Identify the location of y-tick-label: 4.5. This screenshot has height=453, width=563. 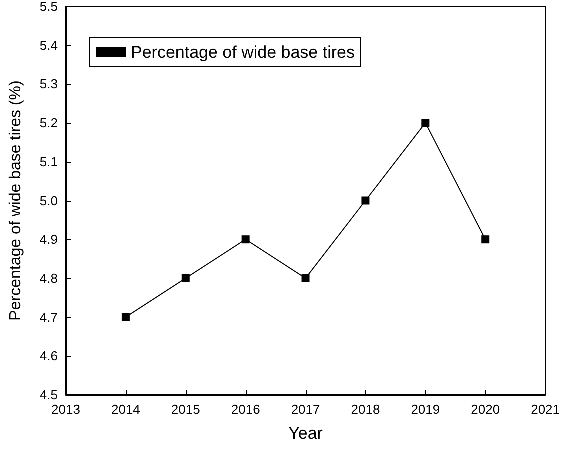
(49, 395).